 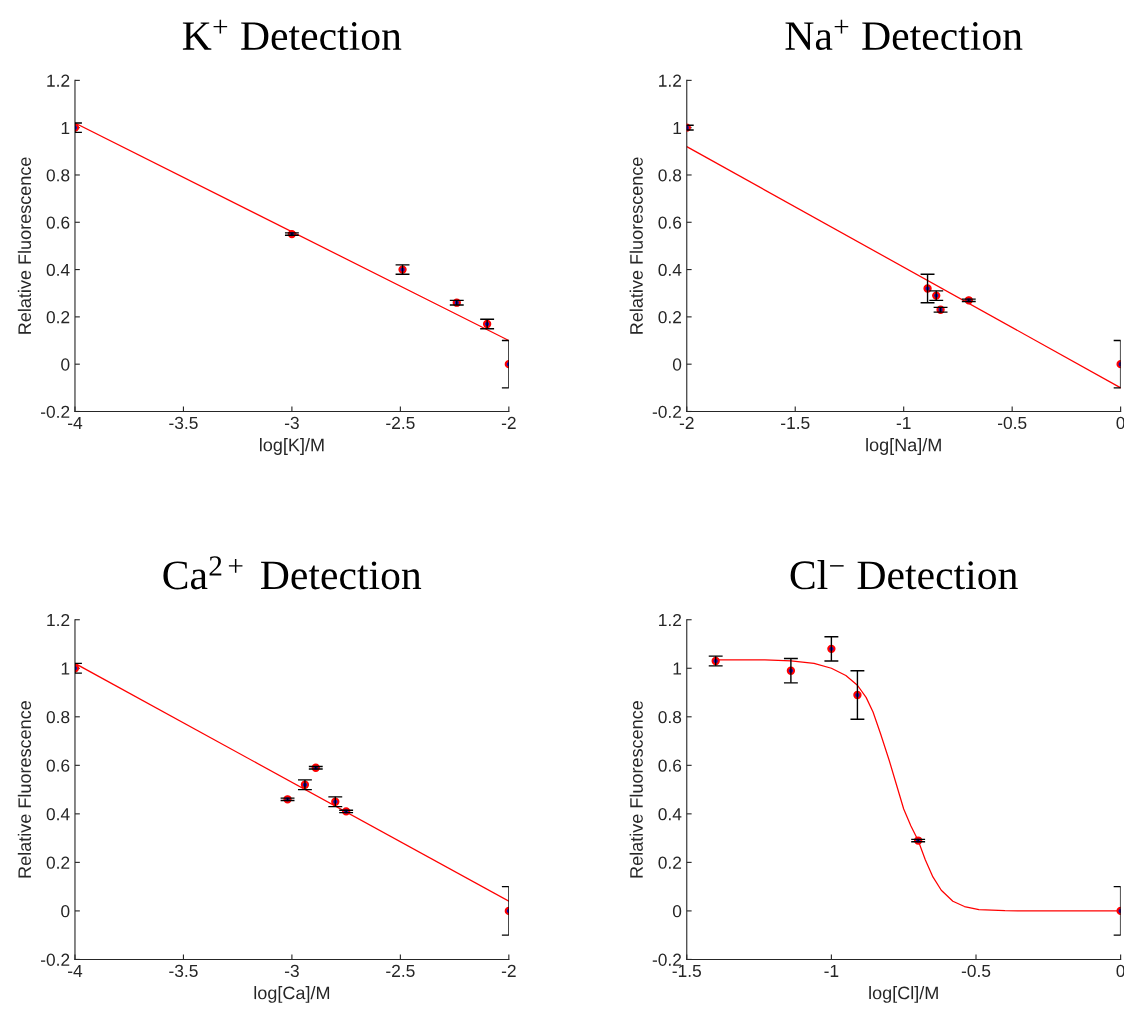 What do you see at coordinates (903, 994) in the screenshot?
I see `x-axis-title: log[Cl]/M` at bounding box center [903, 994].